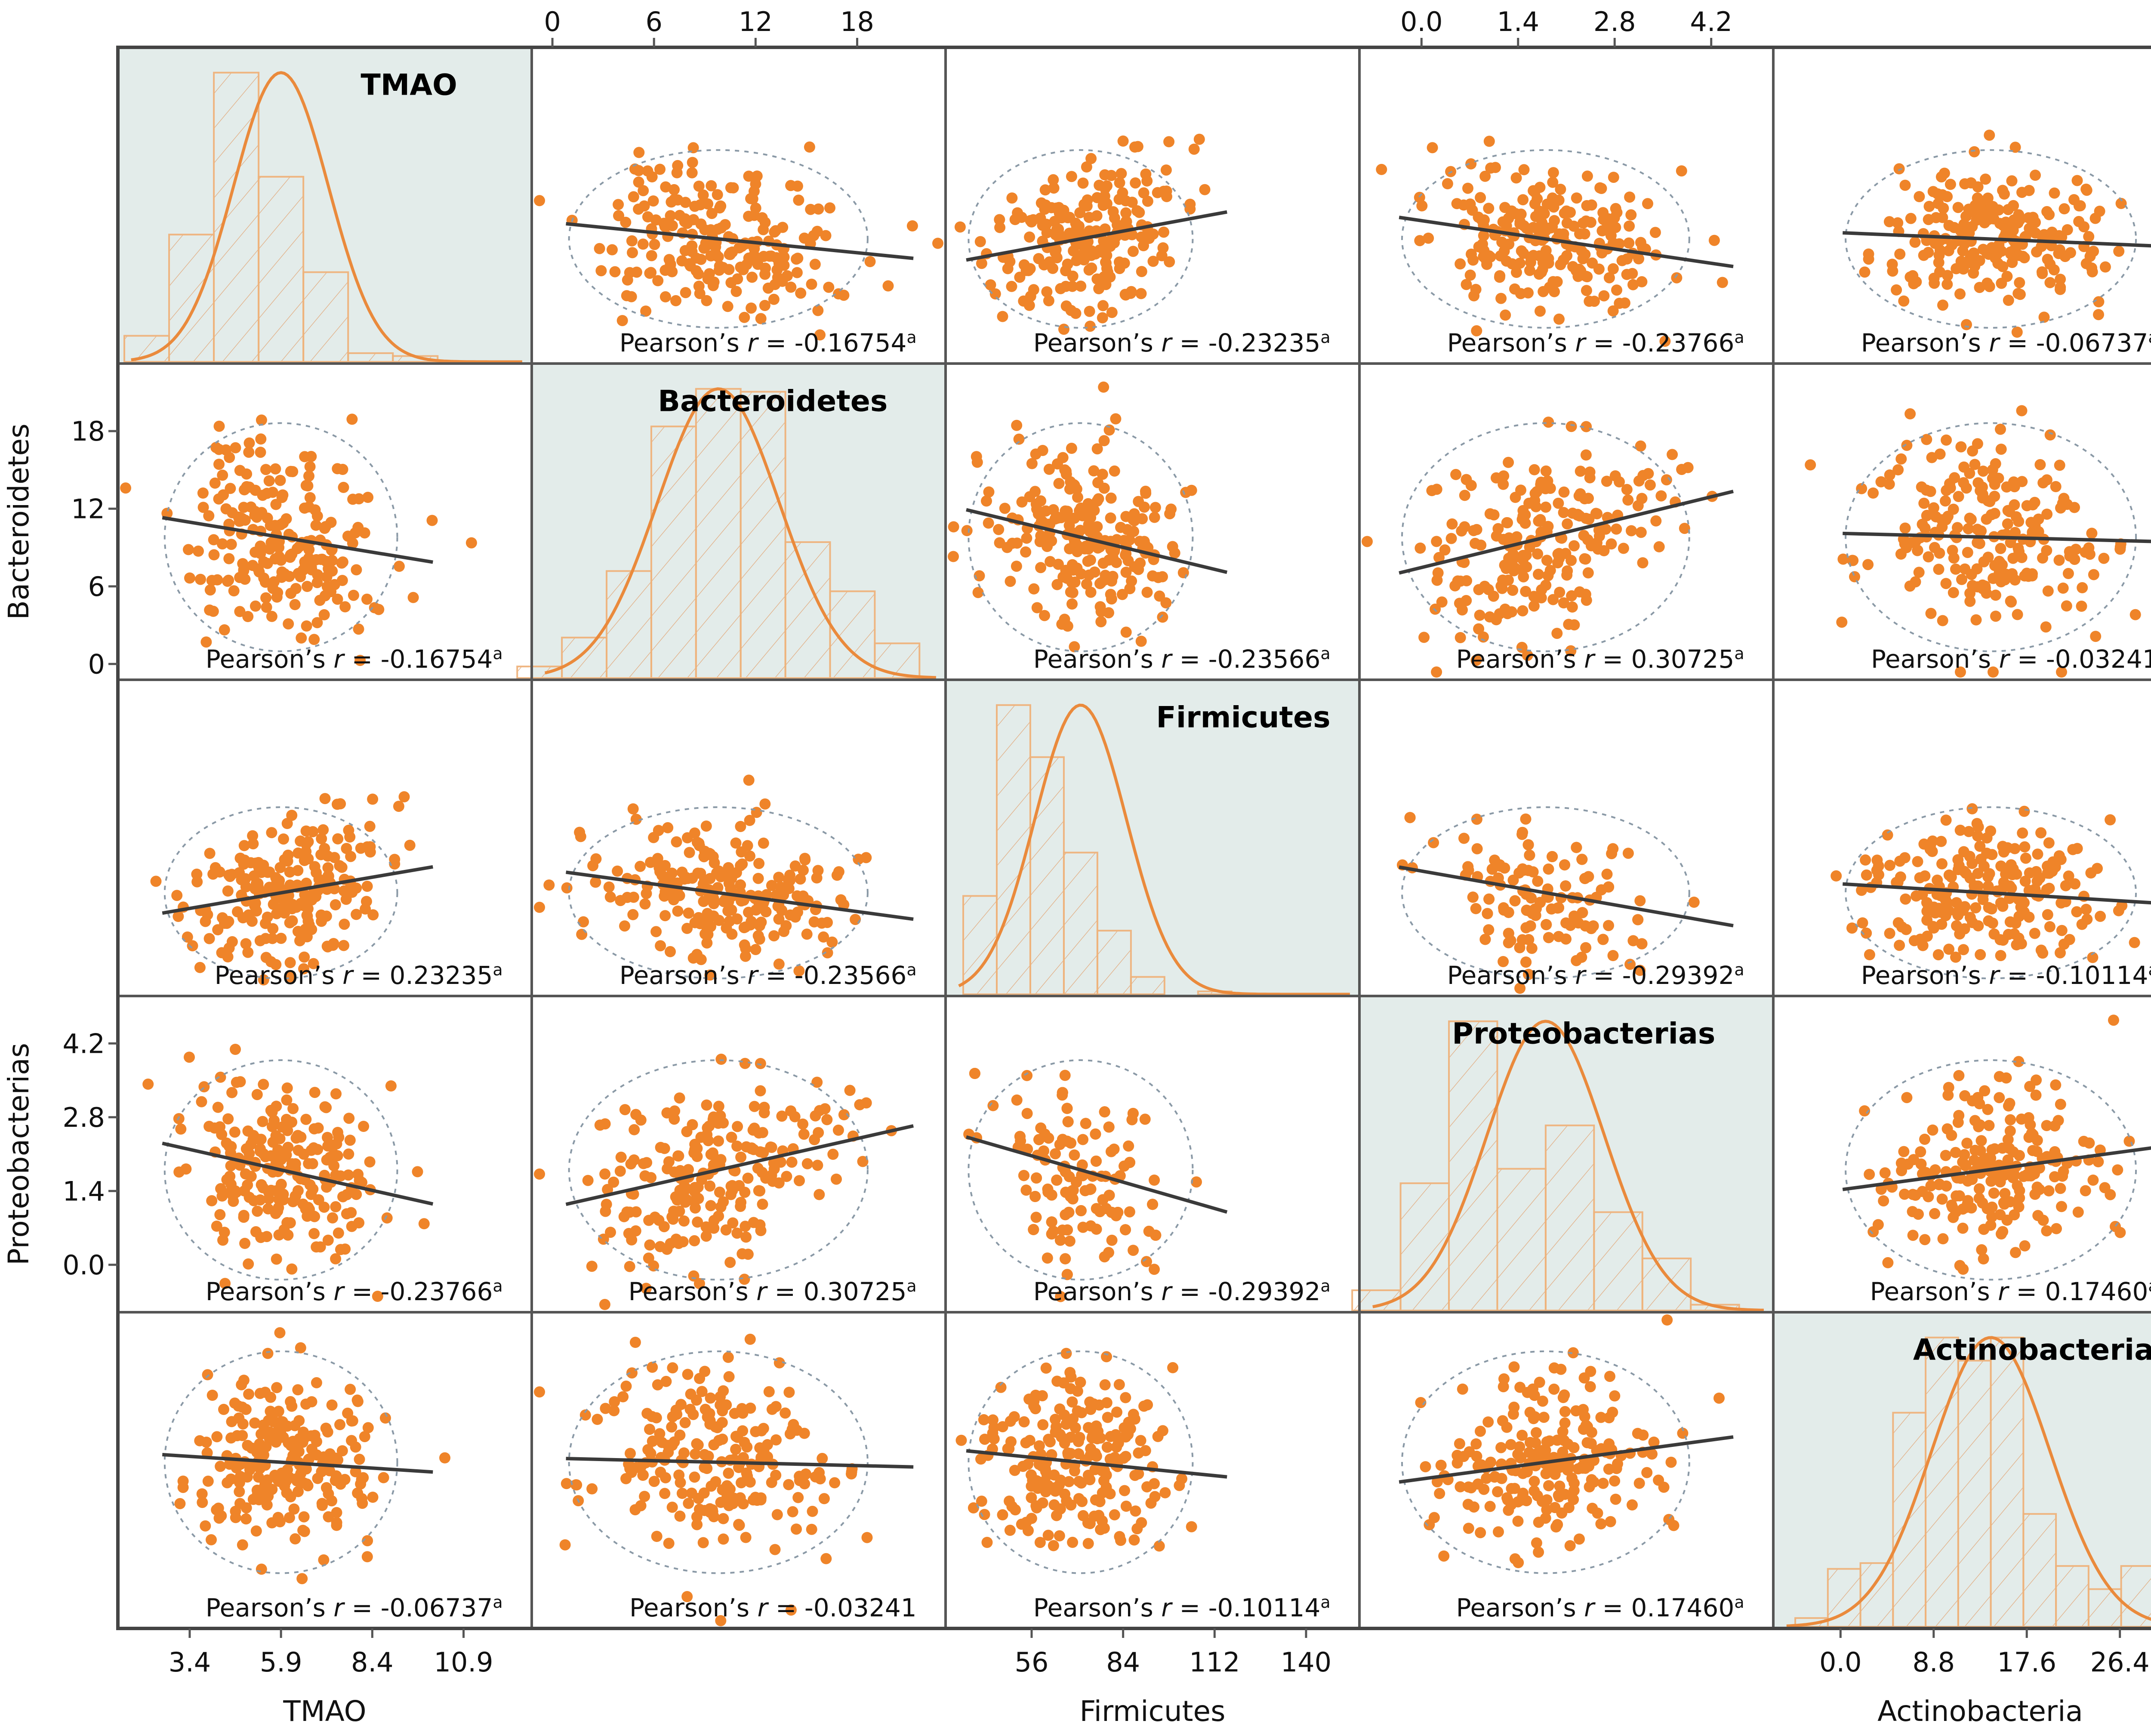  I want to click on regression-line, so click(298, 1174).